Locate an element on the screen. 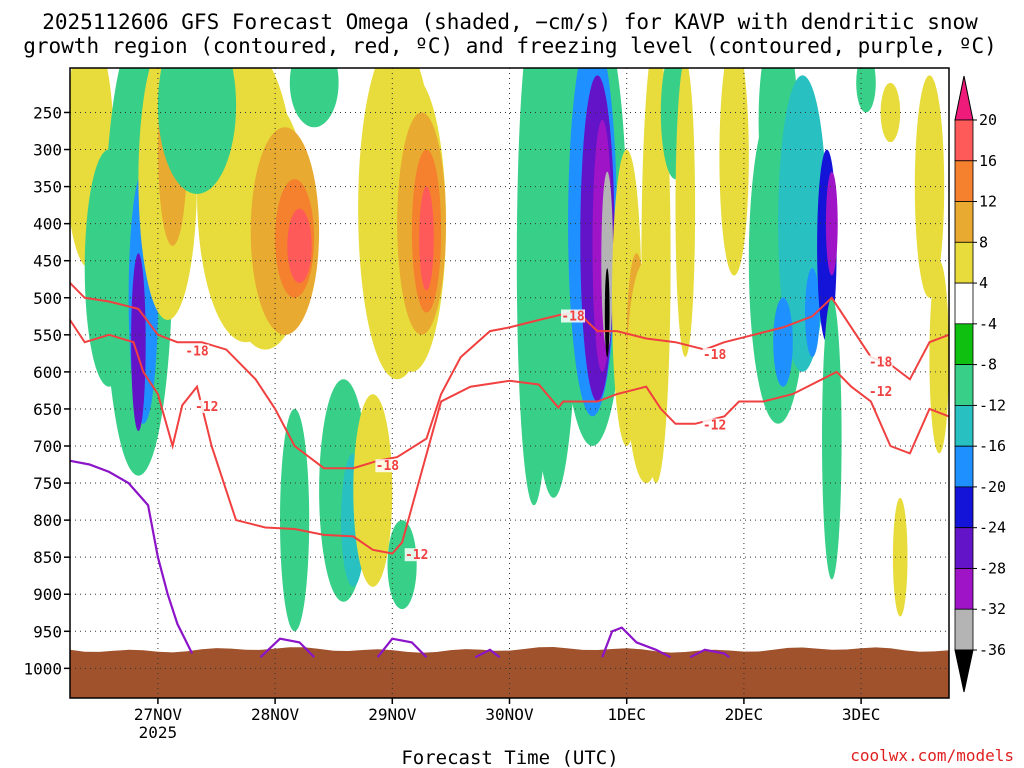 This screenshot has height=768, width=1024. y-tick-label: 900 is located at coordinates (47, 594).